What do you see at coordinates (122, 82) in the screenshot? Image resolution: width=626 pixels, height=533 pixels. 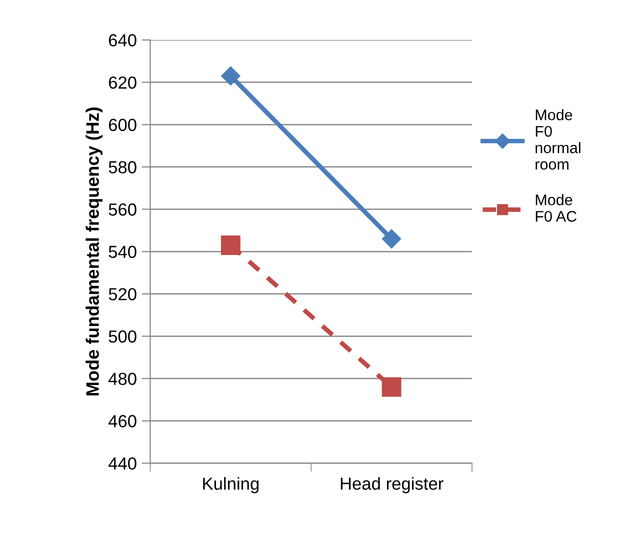 I see `y-tick-label: 620` at bounding box center [122, 82].